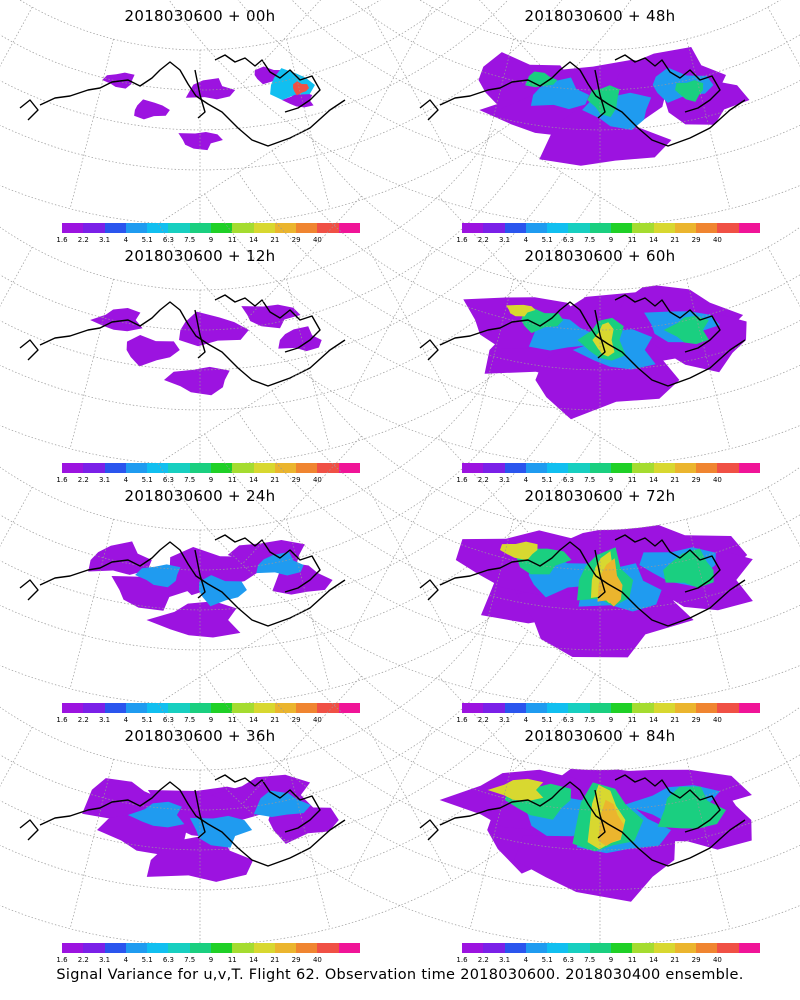  Describe the element at coordinates (200, 496) in the screenshot. I see `panel-title: 2018030600 + 24h` at that location.